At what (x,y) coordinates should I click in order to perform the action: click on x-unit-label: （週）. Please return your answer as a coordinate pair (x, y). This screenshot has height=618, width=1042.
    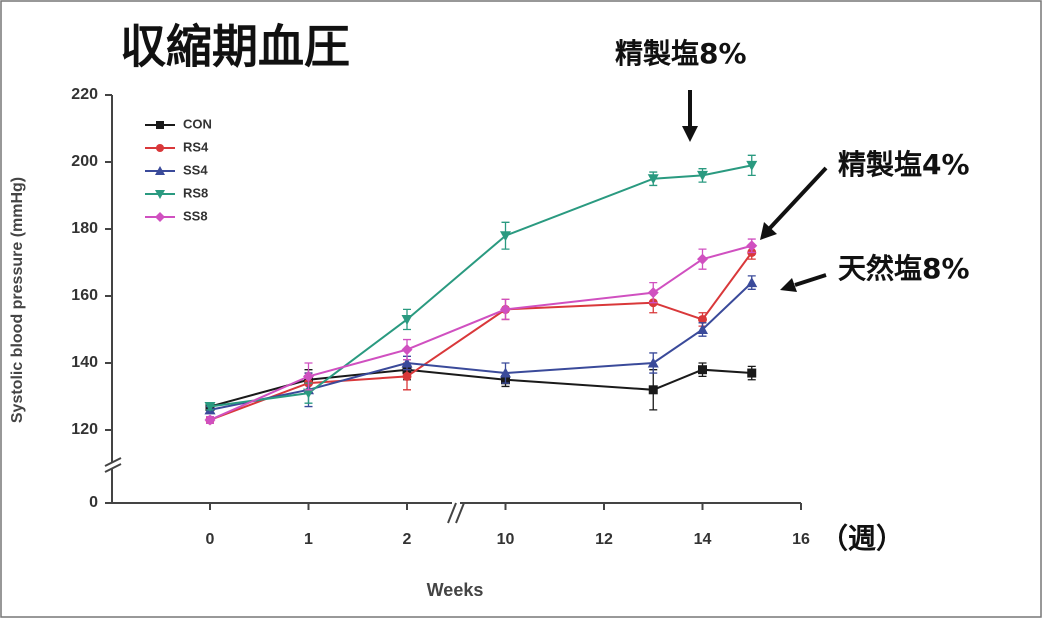
    Looking at the image, I should click on (862, 538).